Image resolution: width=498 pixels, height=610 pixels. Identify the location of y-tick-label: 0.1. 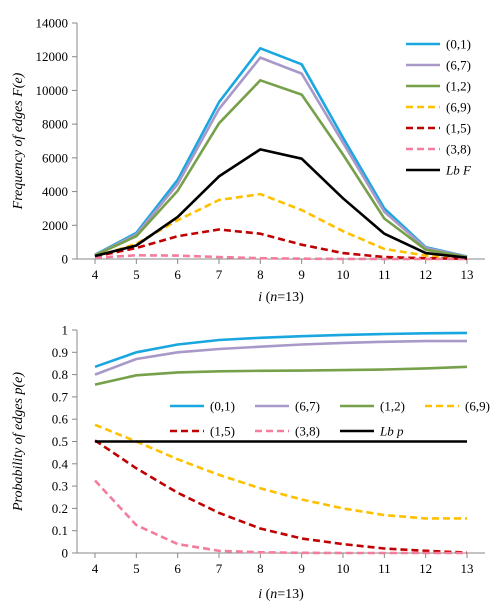
(60, 530).